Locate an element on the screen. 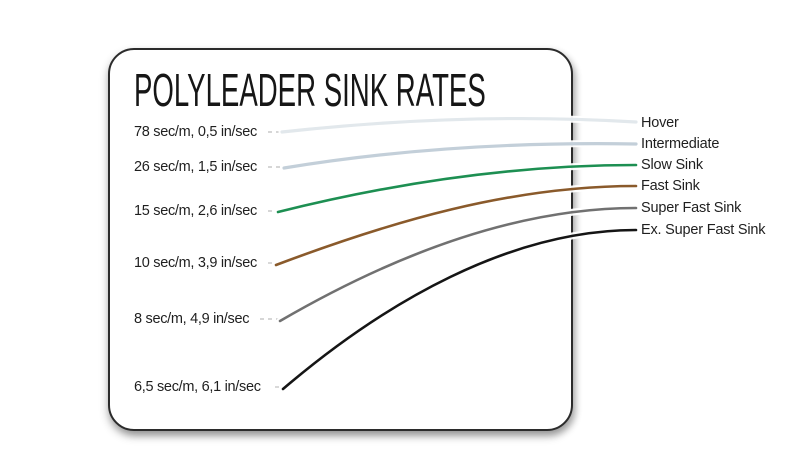  curve-intermediate is located at coordinates (460, 156).